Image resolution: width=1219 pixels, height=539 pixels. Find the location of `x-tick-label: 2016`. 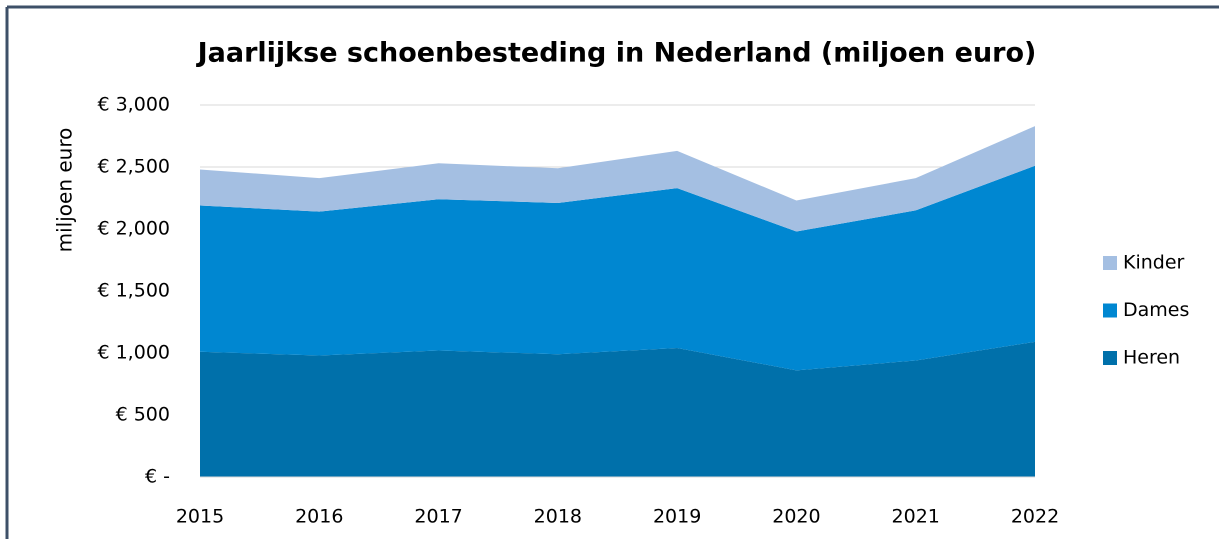

x-tick-label: 2016 is located at coordinates (319, 517).